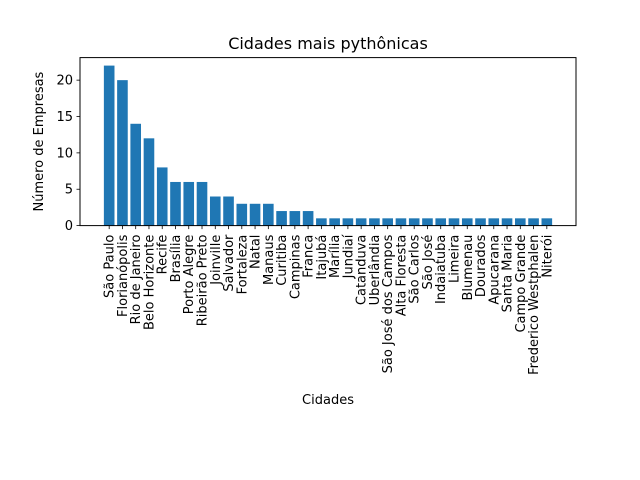 The image size is (640, 480). I want to click on chart-title: Cidades mais pythônicas, so click(328, 43).